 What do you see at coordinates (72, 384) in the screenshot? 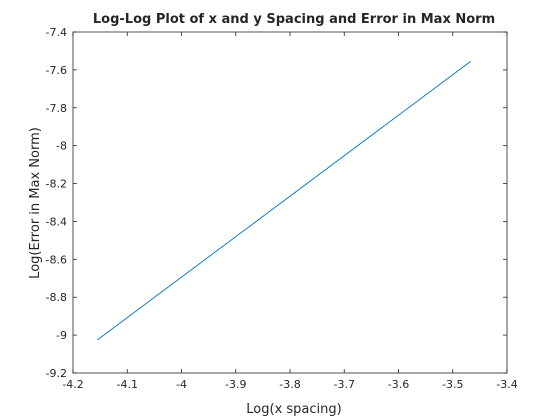
I see `x-tick-label: -4.2` at bounding box center [72, 384].